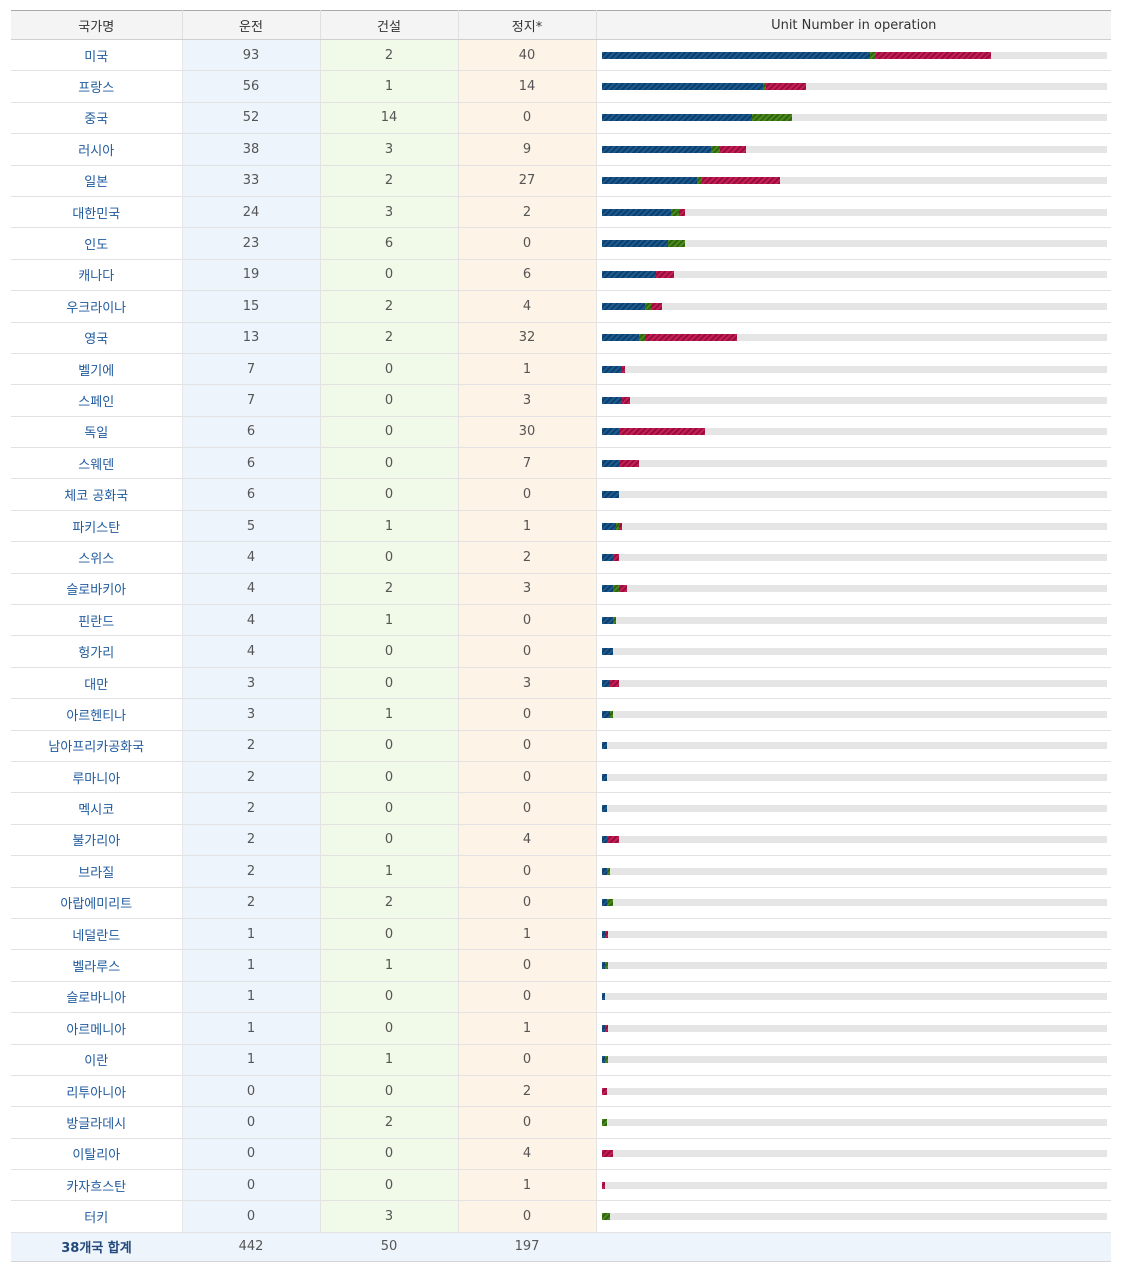 This screenshot has height=1267, width=1122. What do you see at coordinates (97, 1185) in the screenshot?
I see `country-name: 카자흐스탄` at bounding box center [97, 1185].